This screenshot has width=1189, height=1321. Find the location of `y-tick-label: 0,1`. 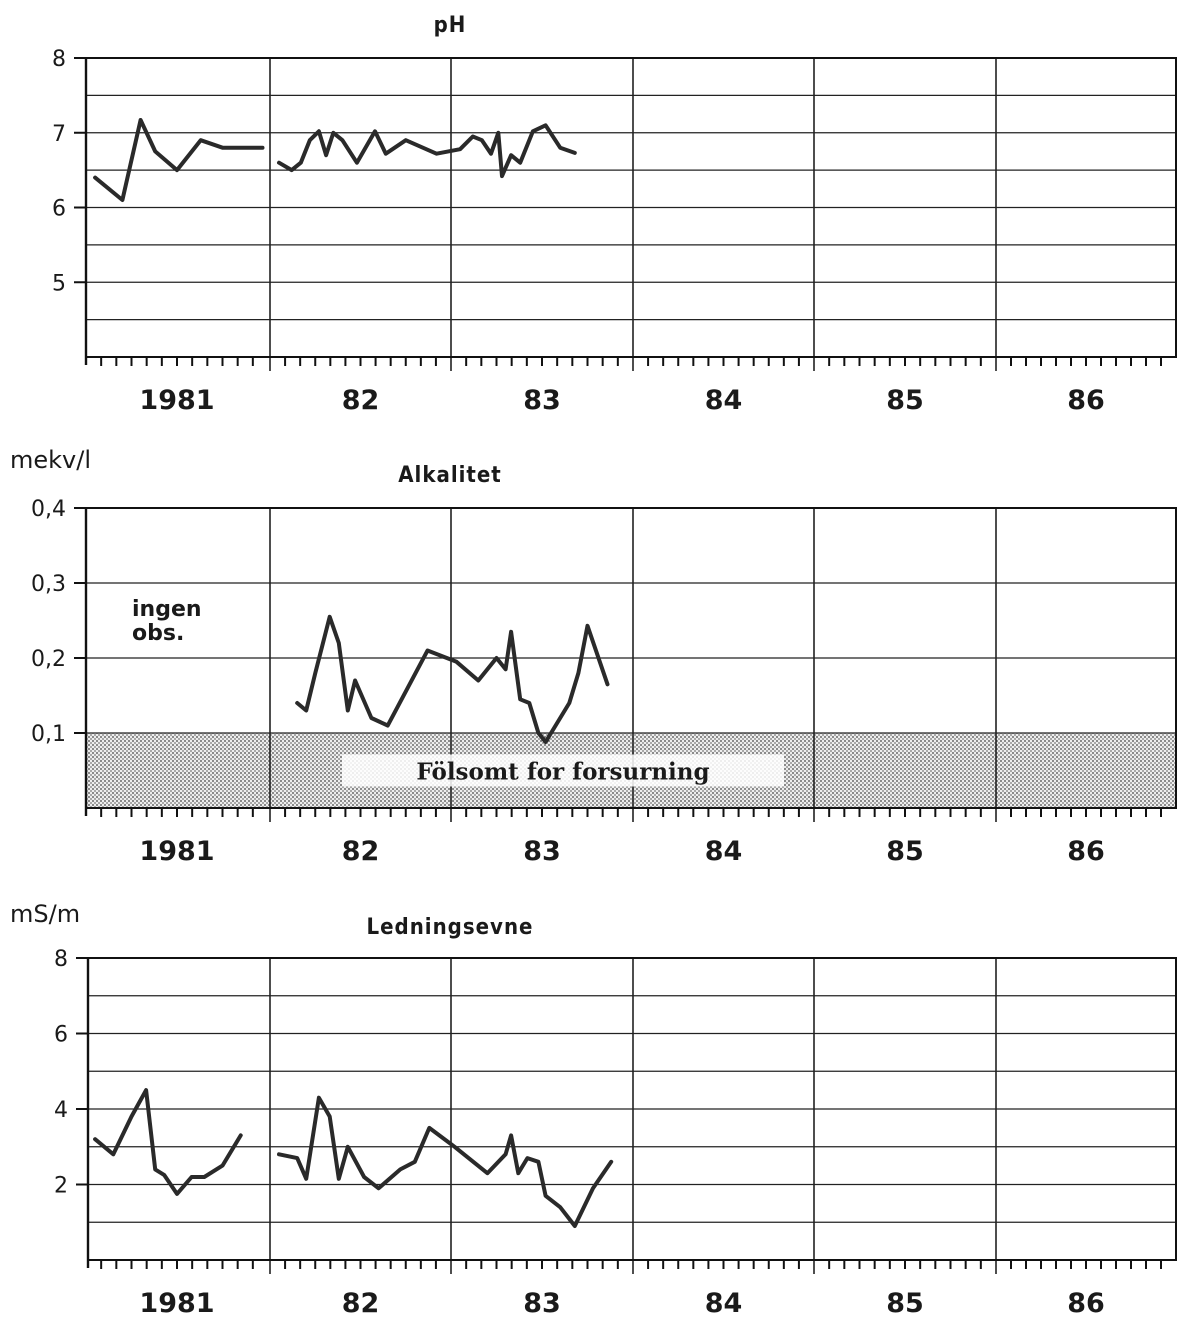

y-tick-label: 0,1 is located at coordinates (48, 734).